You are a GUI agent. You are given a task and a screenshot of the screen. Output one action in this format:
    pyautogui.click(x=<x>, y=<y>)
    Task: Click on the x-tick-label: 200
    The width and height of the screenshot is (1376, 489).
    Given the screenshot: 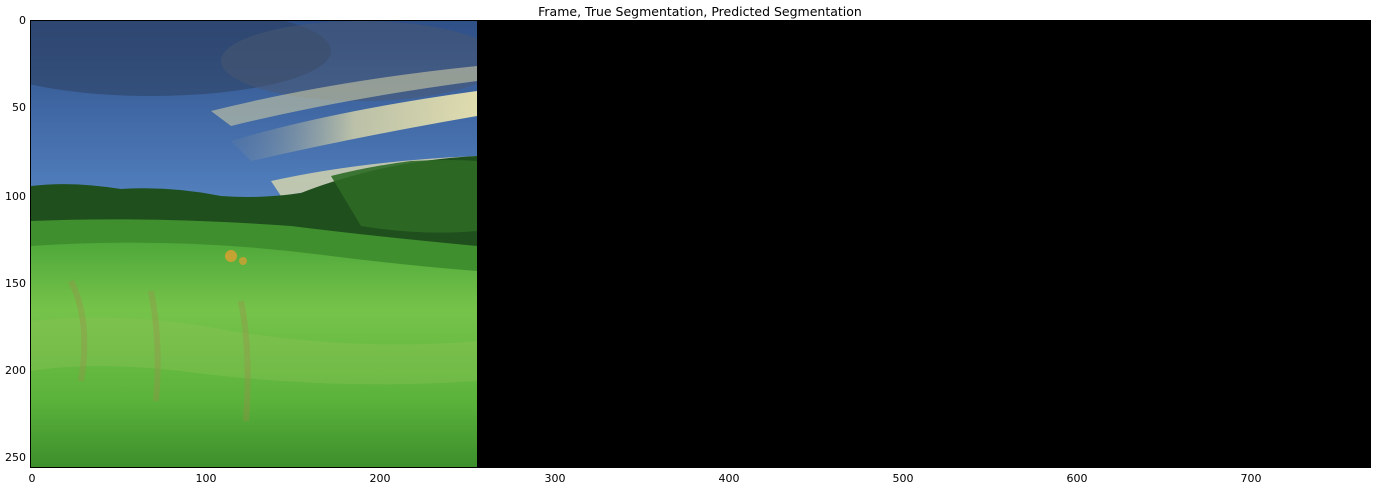 What is the action you would take?
    pyautogui.click(x=380, y=478)
    